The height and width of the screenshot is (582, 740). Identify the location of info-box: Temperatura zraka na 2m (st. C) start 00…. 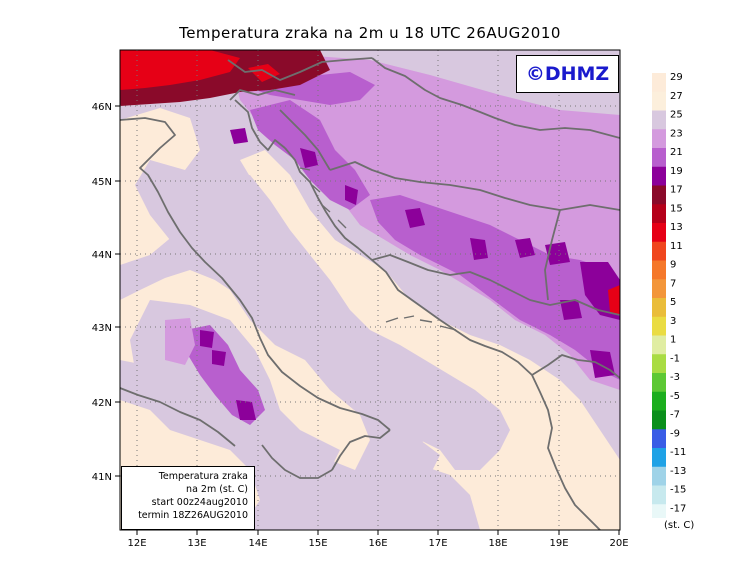
(188, 498).